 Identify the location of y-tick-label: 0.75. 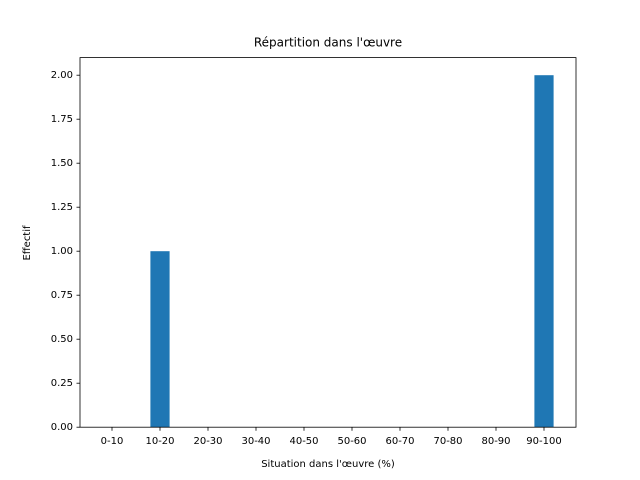
(62, 295).